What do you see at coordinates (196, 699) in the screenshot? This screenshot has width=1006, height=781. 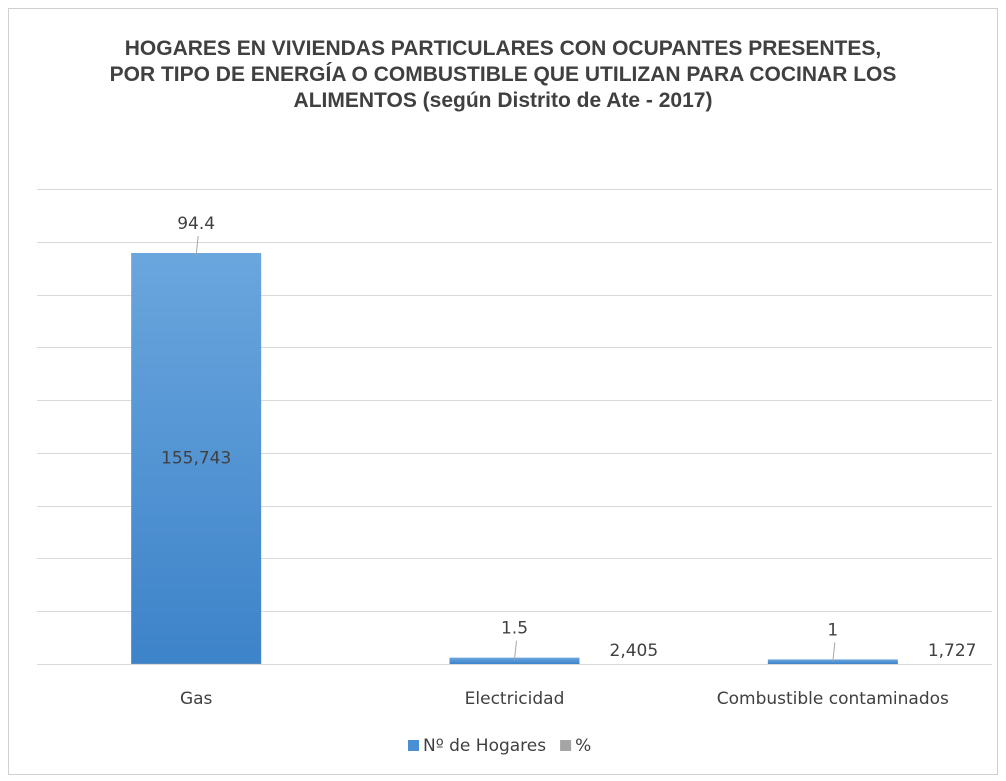 I see `x-tick-label: Gas` at bounding box center [196, 699].